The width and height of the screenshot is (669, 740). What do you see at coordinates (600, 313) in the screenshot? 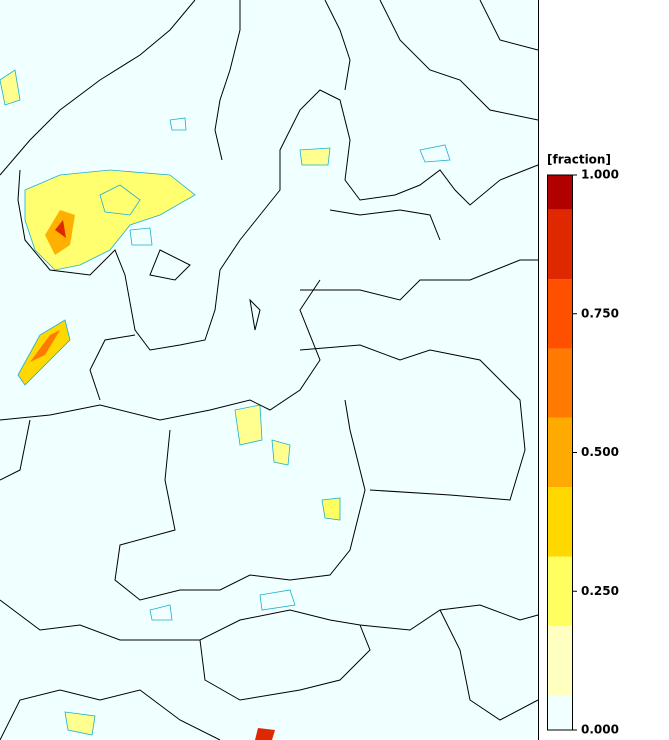
I see `colorbar-tick-label: 0.750` at bounding box center [600, 313].